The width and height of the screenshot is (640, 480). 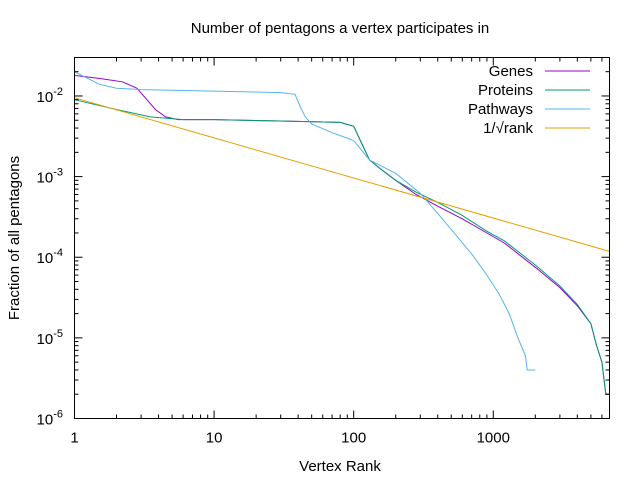 What do you see at coordinates (340, 466) in the screenshot?
I see `x-axis-label: Vertex Rank` at bounding box center [340, 466].